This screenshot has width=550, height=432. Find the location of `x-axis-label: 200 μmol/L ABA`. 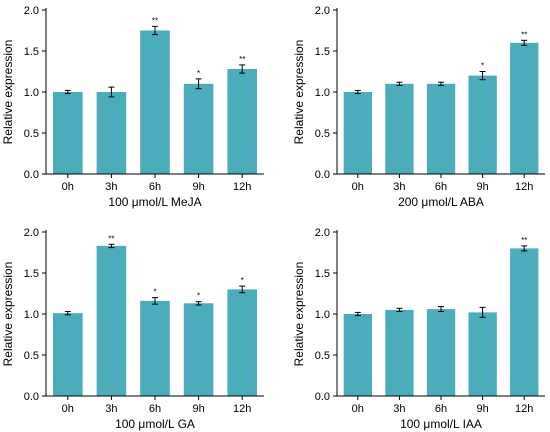

x-axis-label: 200 μmol/L ABA is located at coordinates (441, 202).